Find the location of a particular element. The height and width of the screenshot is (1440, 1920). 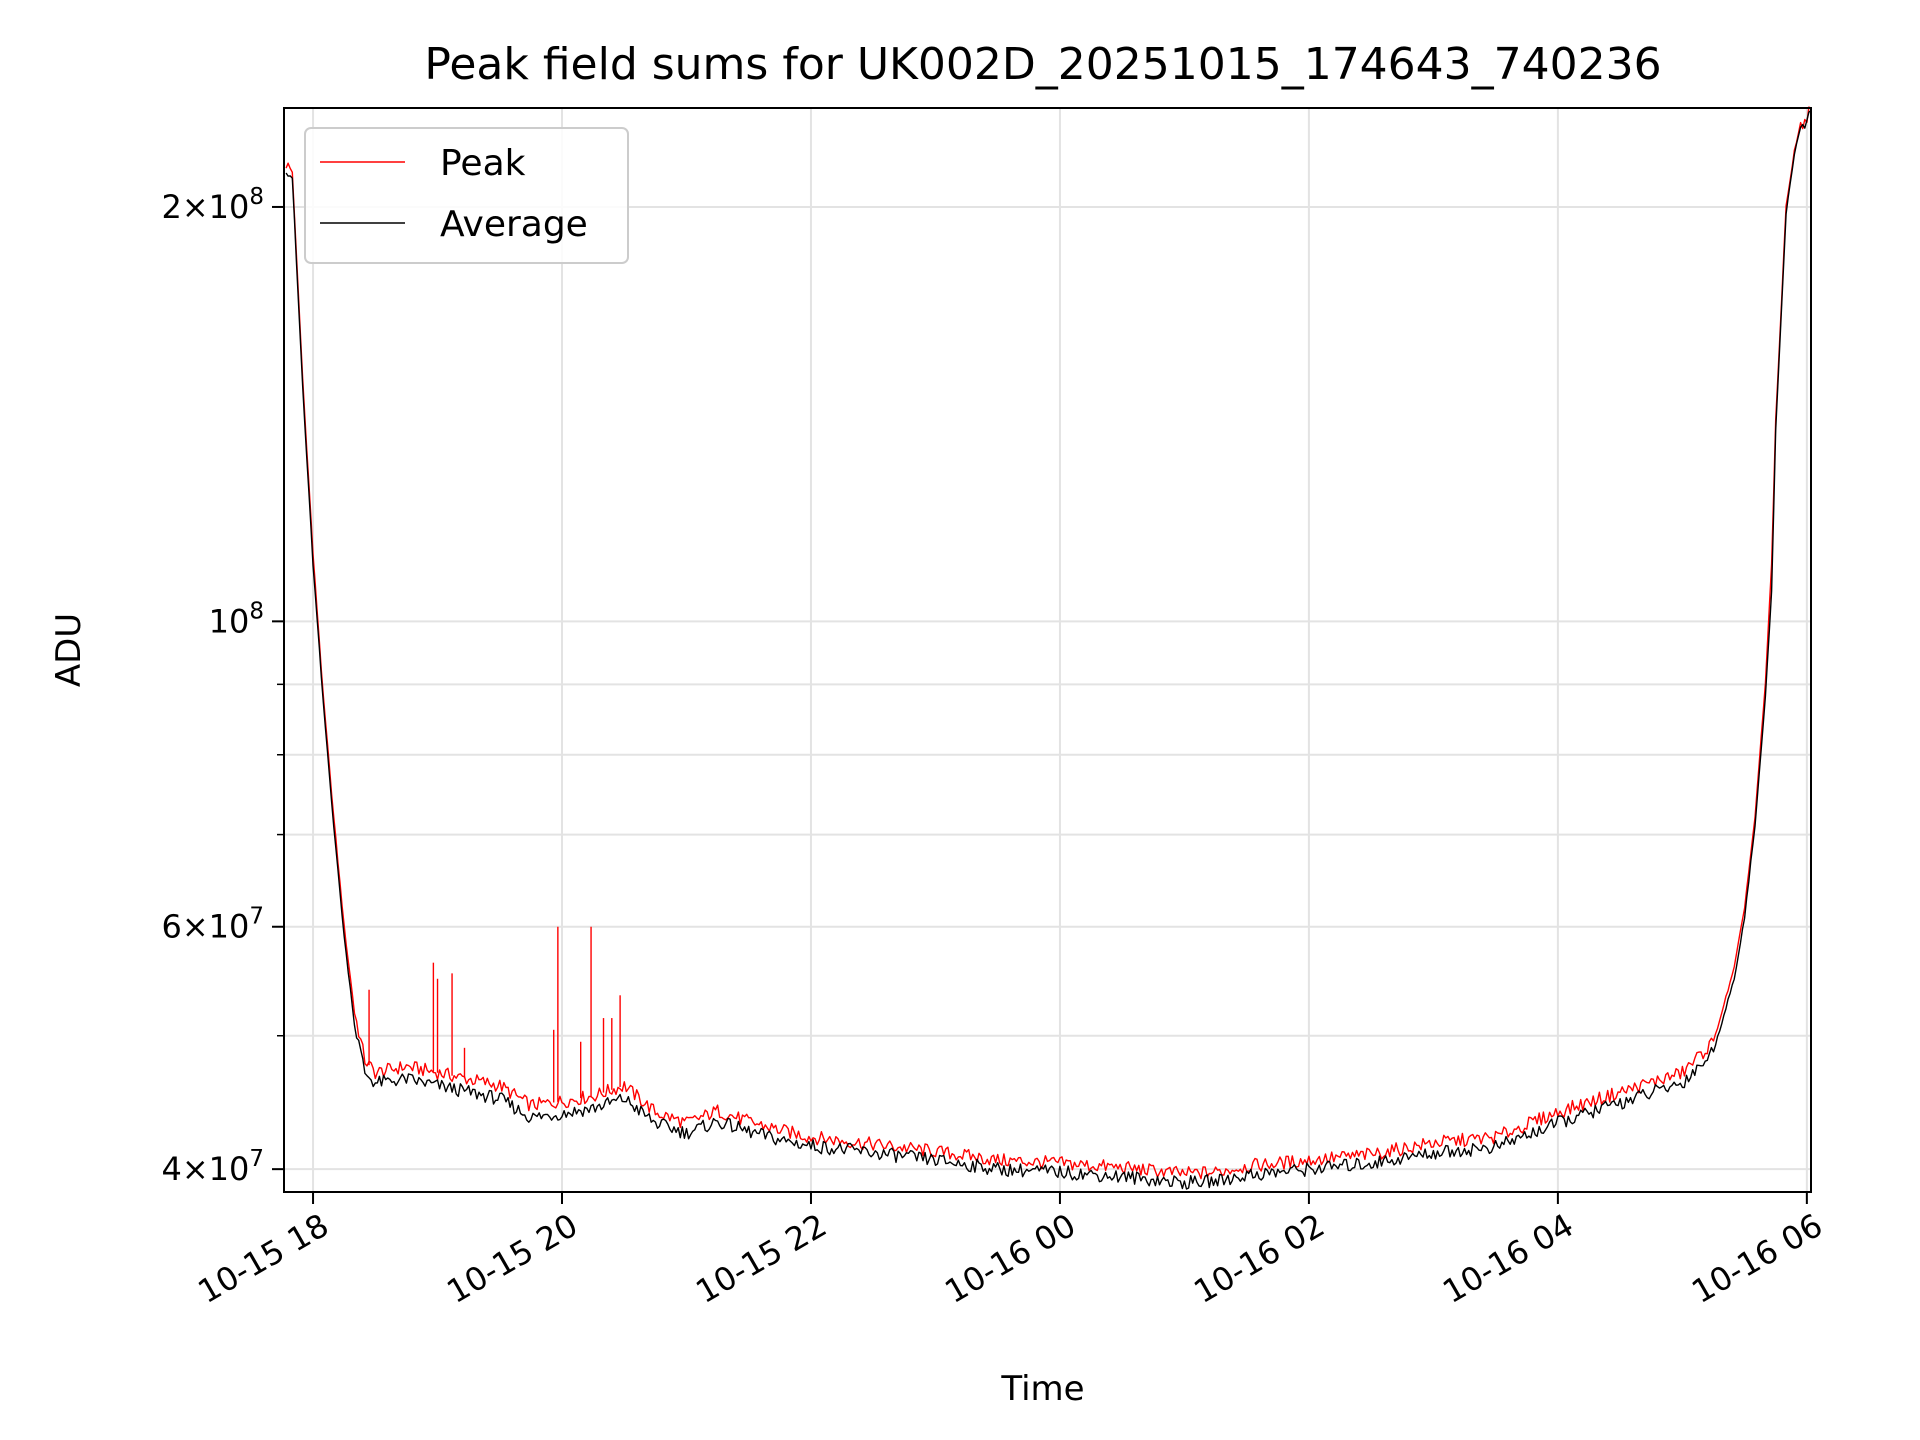

y-tick-label: 108 is located at coordinates (236, 619).